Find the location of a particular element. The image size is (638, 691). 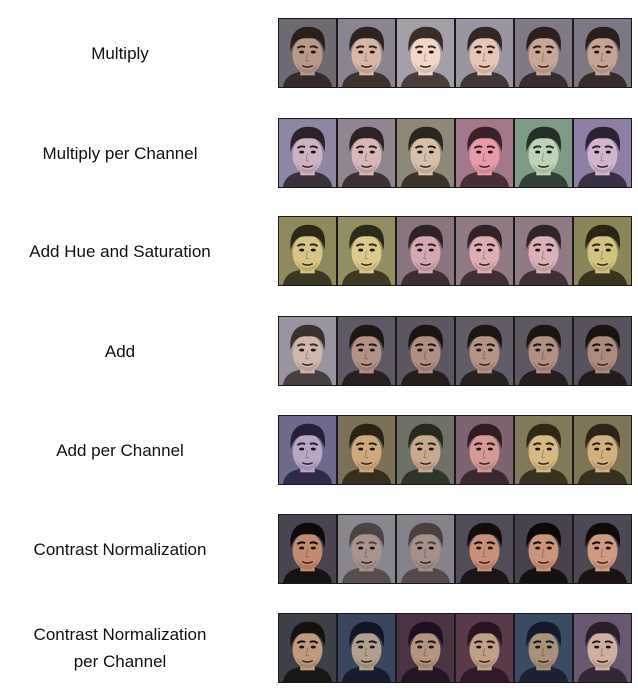

row-label-line: Contrast Normalization is located at coordinates (120, 634).